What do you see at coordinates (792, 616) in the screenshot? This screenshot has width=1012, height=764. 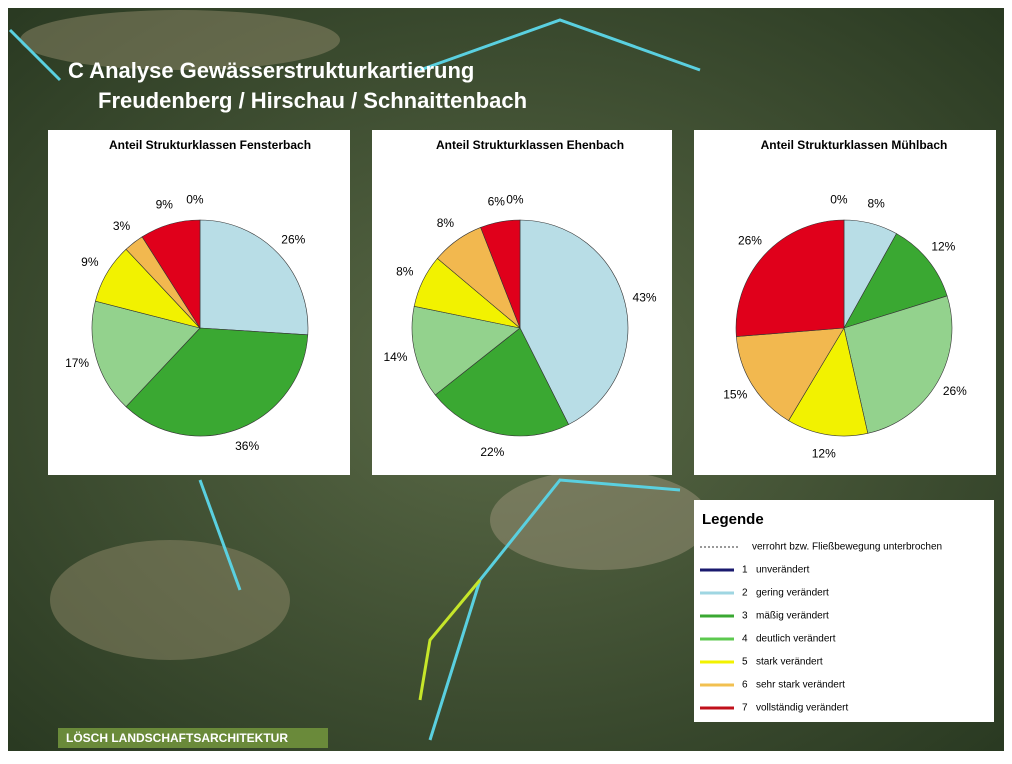 I see `legend-label: mäßig verändert` at bounding box center [792, 616].